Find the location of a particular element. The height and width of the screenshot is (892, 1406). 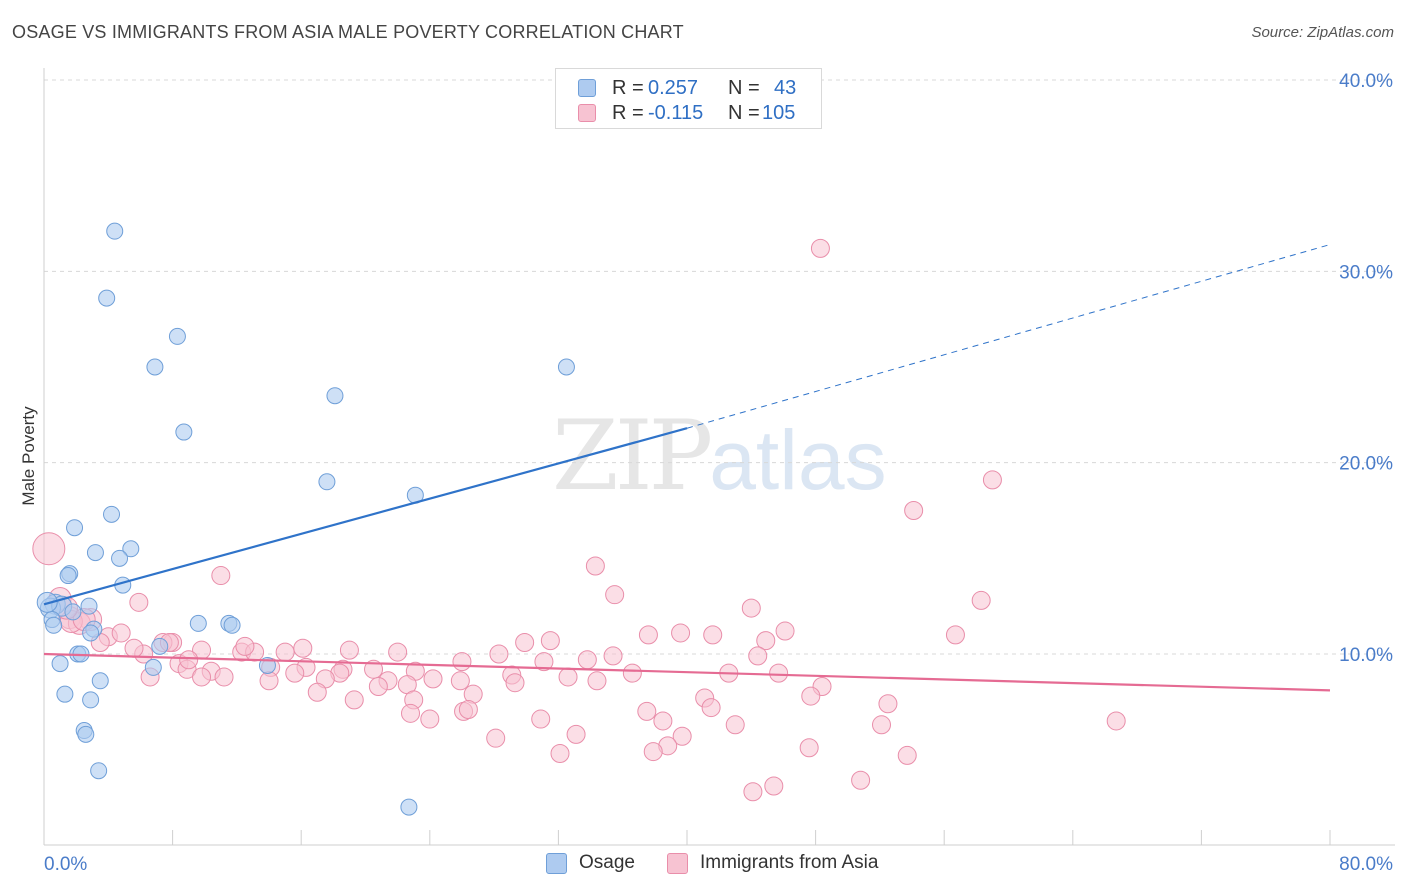

source-label: Source: ZipAtlas.com is located at coordinates (1322, 32).